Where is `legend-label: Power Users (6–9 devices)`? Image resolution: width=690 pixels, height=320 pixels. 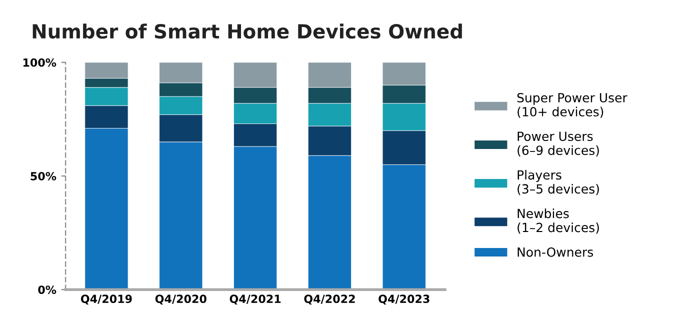 legend-label: Power Users (6–9 devices) is located at coordinates (558, 144).